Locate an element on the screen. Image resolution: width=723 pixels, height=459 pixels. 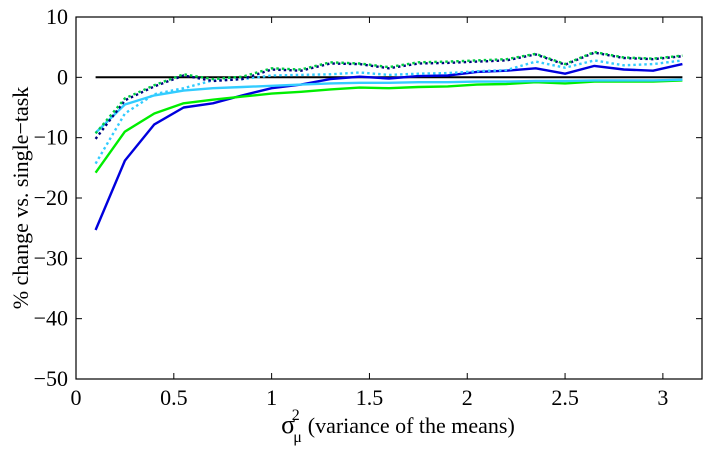
x-axis-label-superscript: 2 is located at coordinates (296, 415).